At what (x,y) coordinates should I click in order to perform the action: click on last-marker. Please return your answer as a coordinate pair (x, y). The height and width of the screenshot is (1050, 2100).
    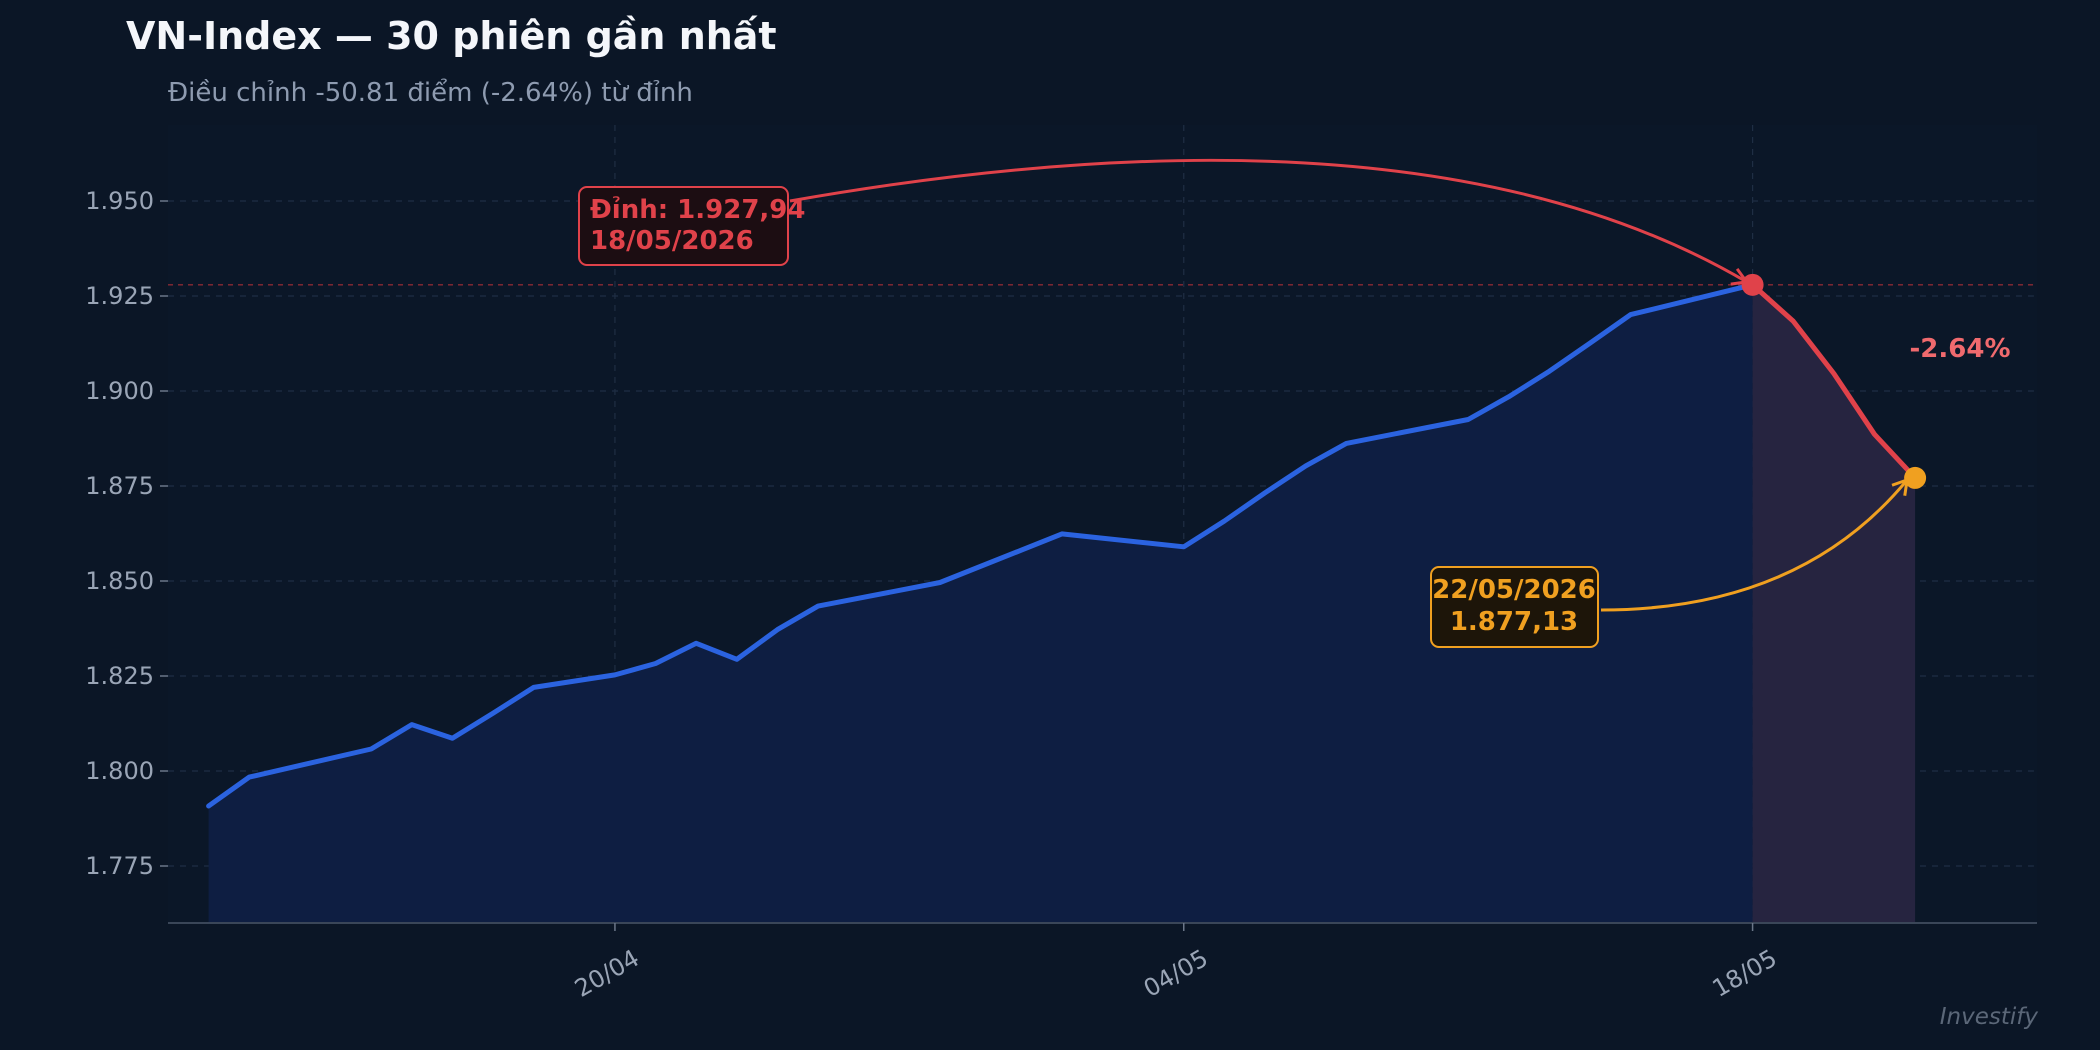
    Looking at the image, I should click on (1915, 477).